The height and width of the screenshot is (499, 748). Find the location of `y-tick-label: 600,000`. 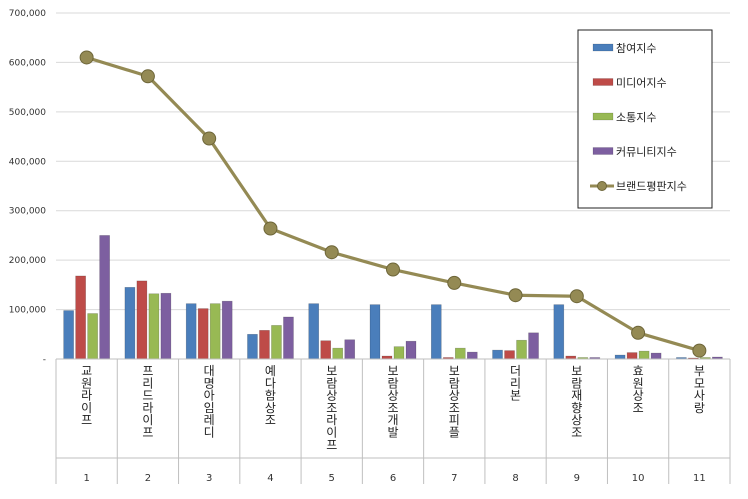

y-tick-label: 600,000 is located at coordinates (27, 63).